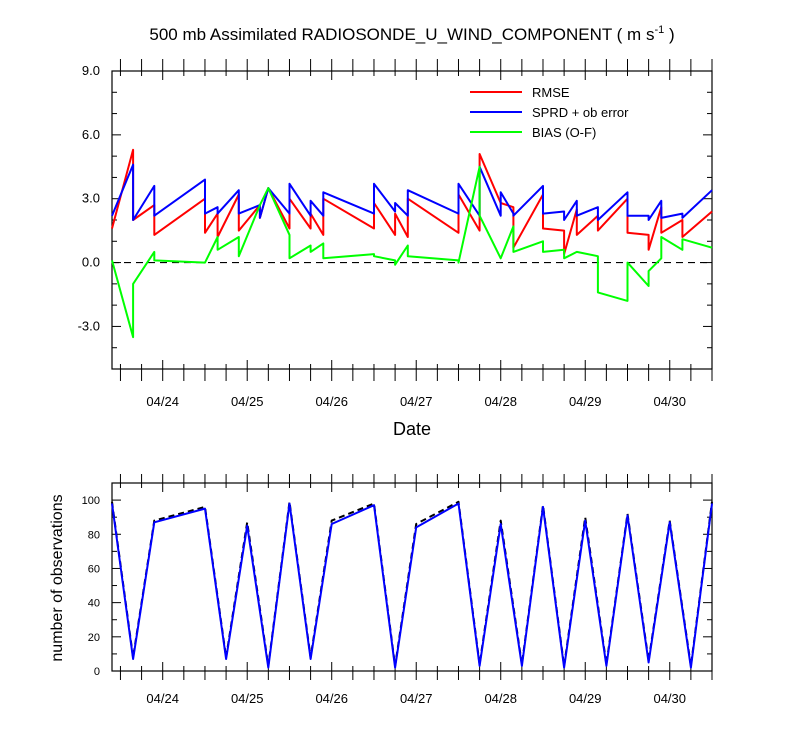  What do you see at coordinates (412, 429) in the screenshot?
I see `x-axis-label: Date` at bounding box center [412, 429].